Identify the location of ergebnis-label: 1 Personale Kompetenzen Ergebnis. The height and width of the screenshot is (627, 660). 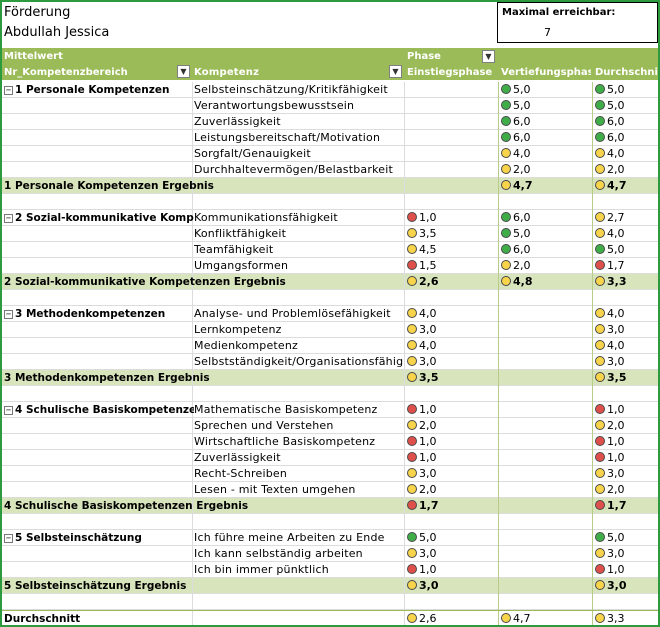
(109, 186).